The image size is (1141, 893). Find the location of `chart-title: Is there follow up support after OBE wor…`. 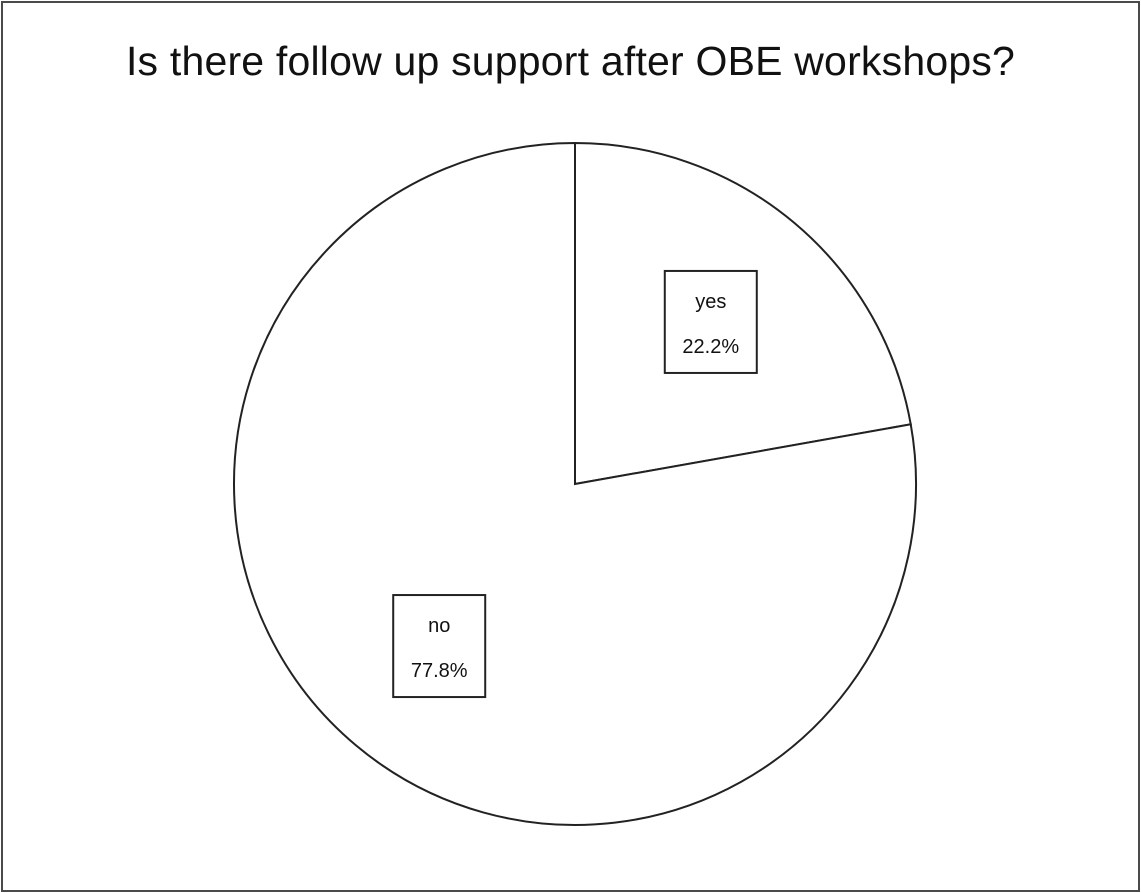

chart-title: Is there follow up support after OBE wor… is located at coordinates (570, 61).